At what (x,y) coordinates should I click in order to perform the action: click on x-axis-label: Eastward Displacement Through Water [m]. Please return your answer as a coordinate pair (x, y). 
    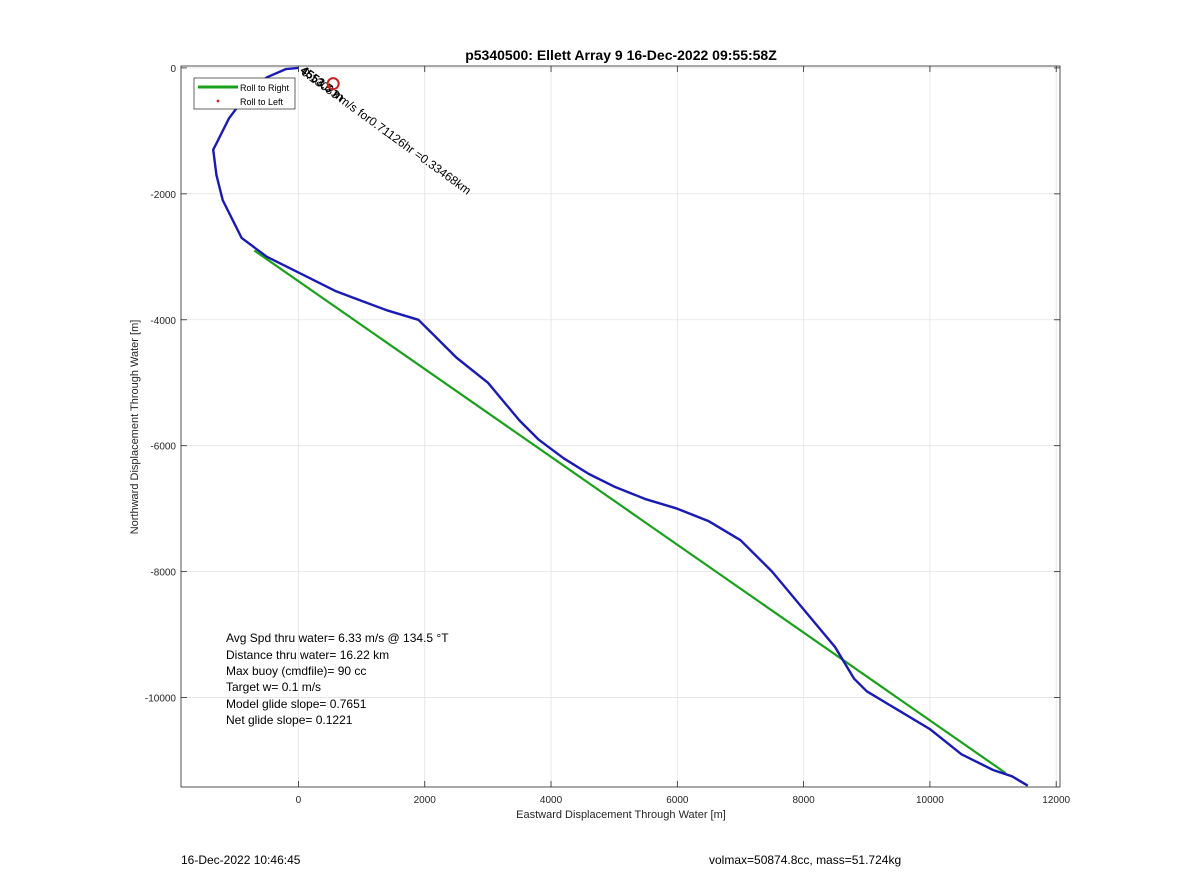
    Looking at the image, I should click on (621, 815).